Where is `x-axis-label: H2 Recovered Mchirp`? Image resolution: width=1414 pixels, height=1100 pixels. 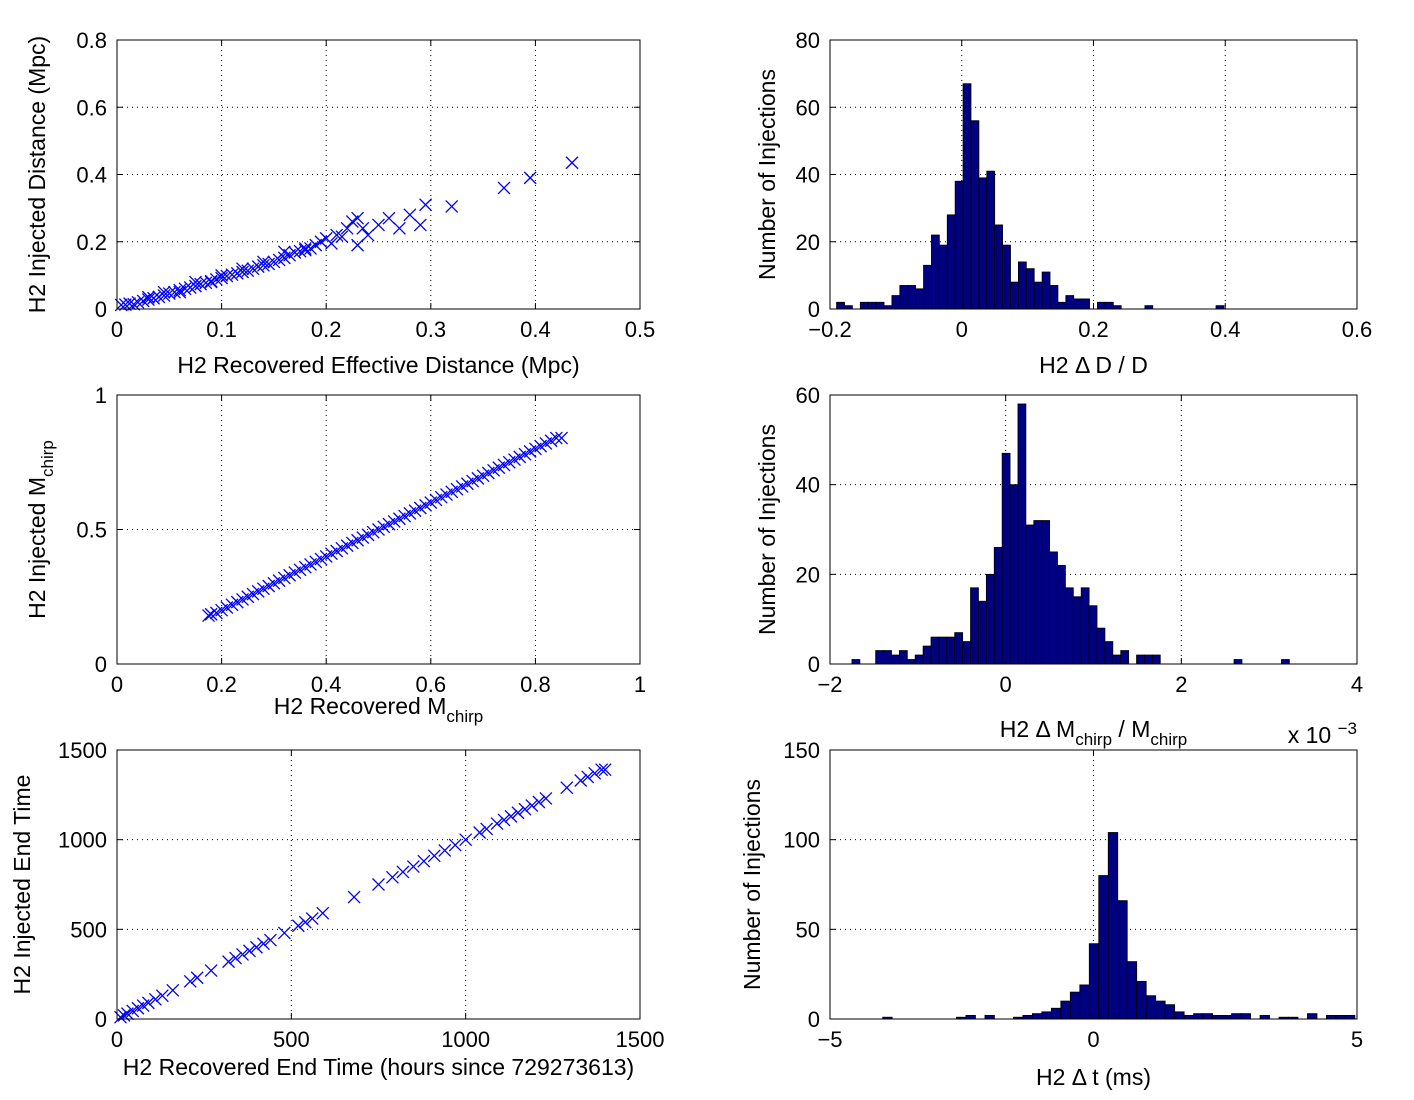
x-axis-label: H2 Recovered Mchirp is located at coordinates (378, 709).